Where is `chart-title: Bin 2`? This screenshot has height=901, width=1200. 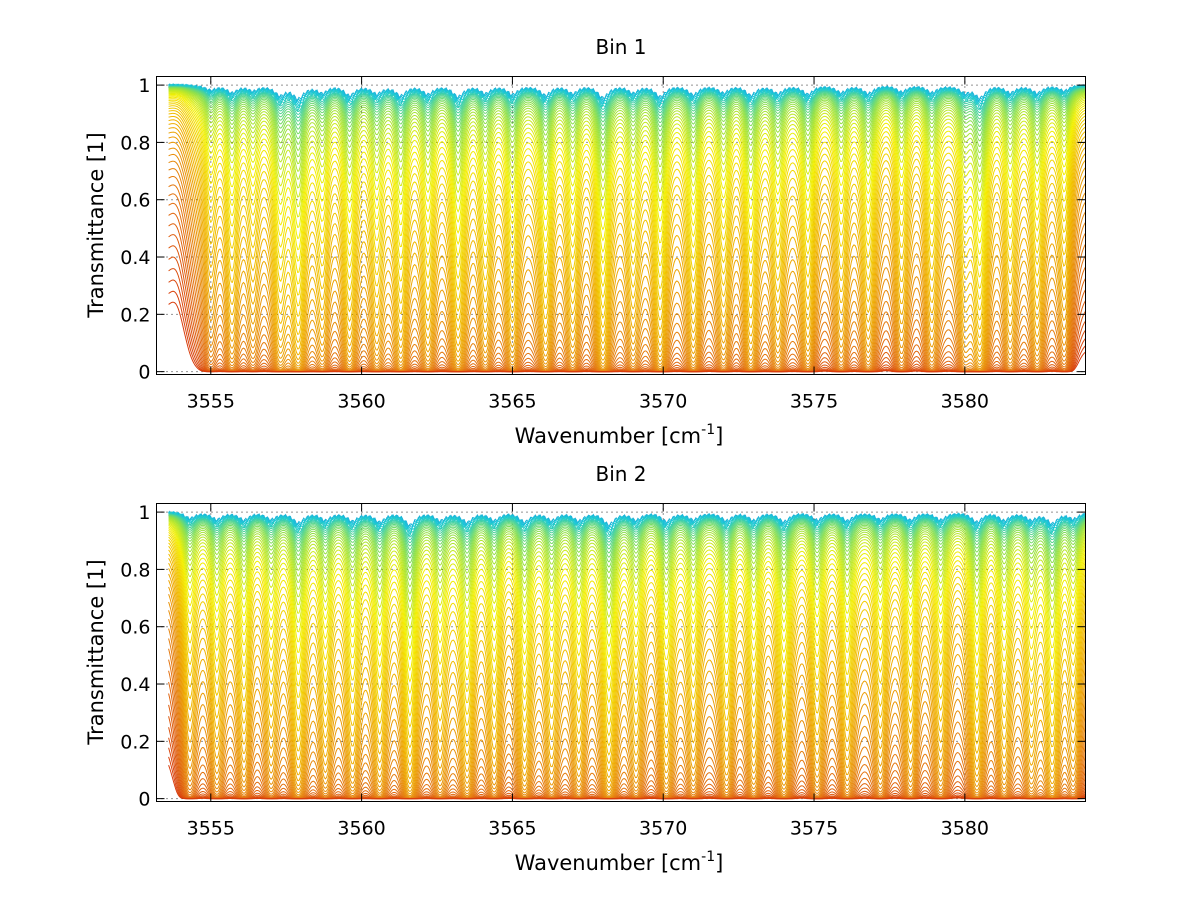 chart-title: Bin 2 is located at coordinates (620, 474).